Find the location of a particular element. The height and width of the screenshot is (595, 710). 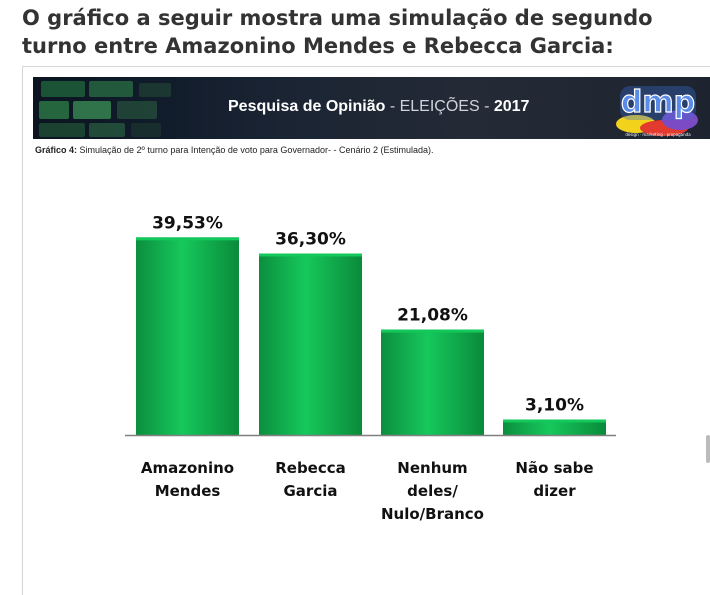

category-label-2-1: deles/ is located at coordinates (432, 491).